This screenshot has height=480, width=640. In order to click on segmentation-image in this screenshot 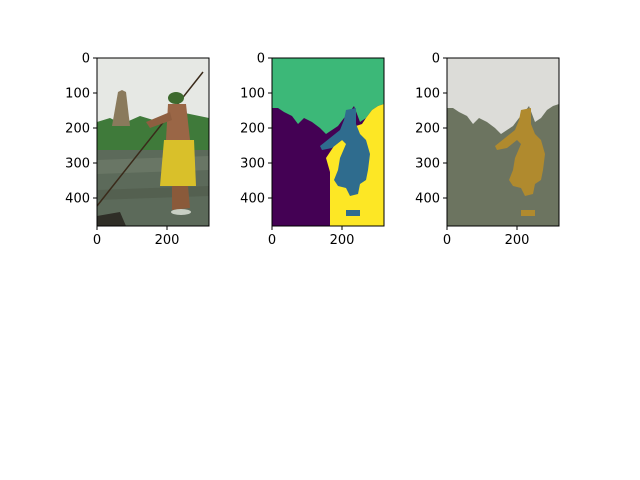, I will do `click(328, 142)`.